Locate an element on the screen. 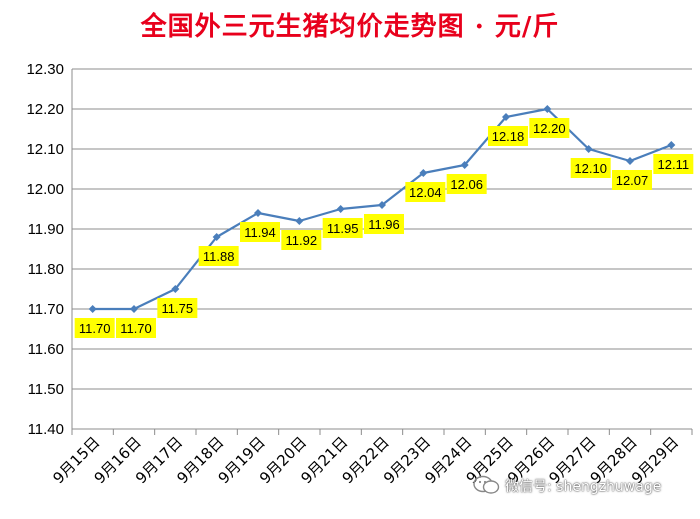 This screenshot has height=519, width=700. y-tick-label: 12.30 is located at coordinates (45, 69).